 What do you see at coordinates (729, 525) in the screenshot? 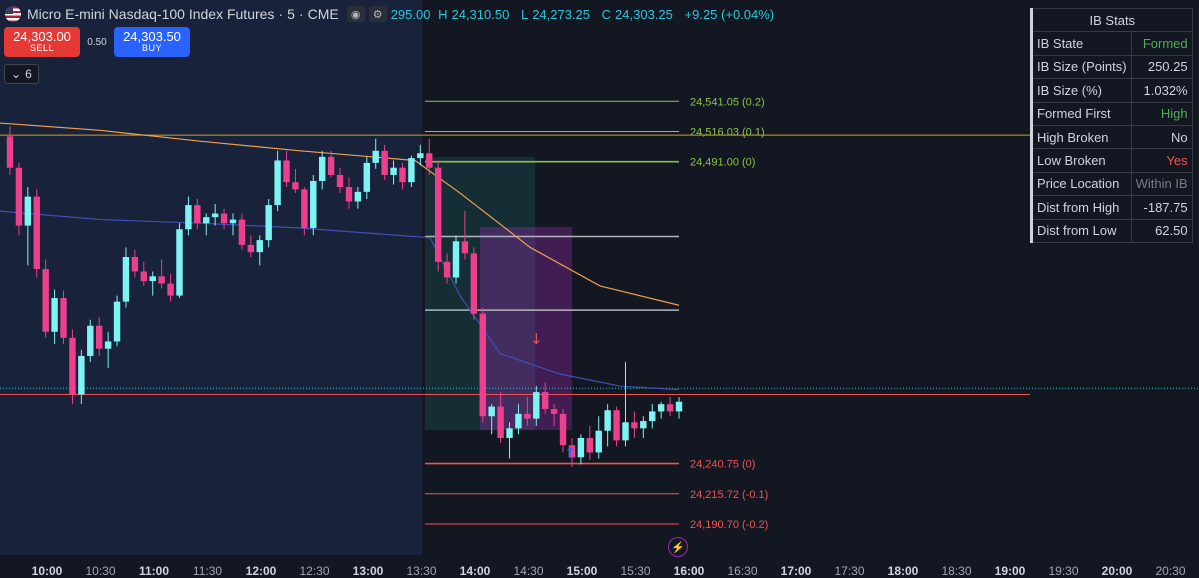
I see `ib-level-label: 24,190.70 (-0.2)` at bounding box center [729, 525].